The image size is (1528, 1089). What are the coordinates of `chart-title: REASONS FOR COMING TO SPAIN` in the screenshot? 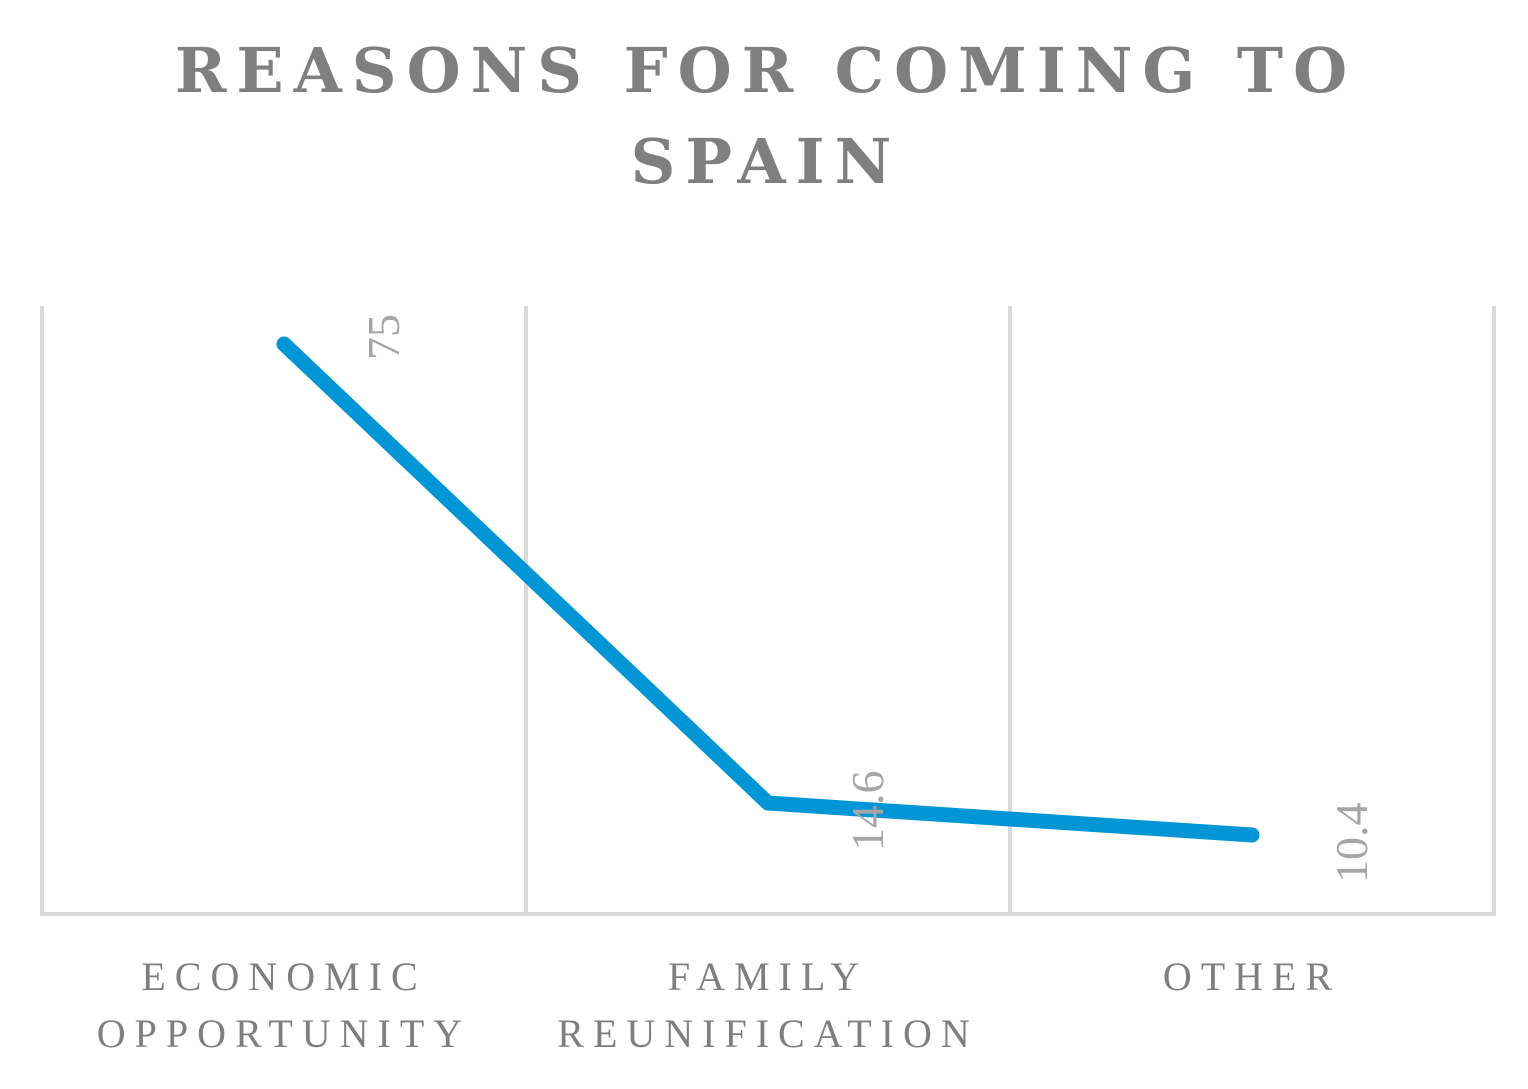 It's located at (766, 116).